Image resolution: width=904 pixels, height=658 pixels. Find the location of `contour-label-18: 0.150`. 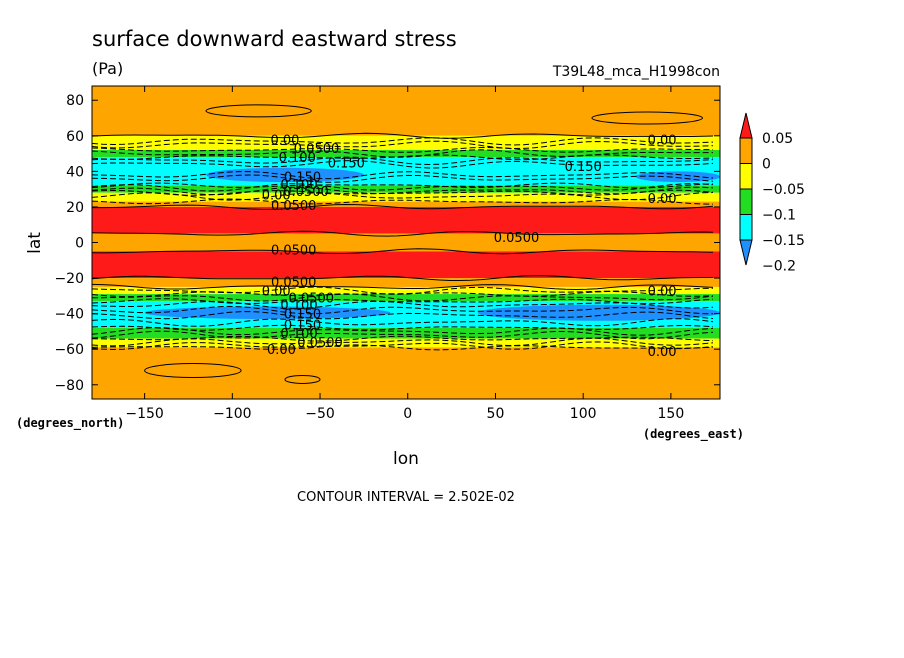

contour-label-18: 0.150 is located at coordinates (302, 315).